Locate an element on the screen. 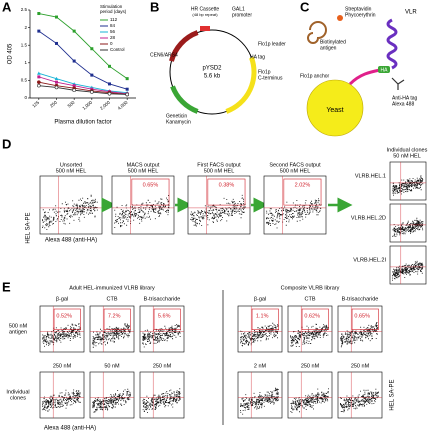  clones-title: 50 nM HEL is located at coordinates (407, 156).